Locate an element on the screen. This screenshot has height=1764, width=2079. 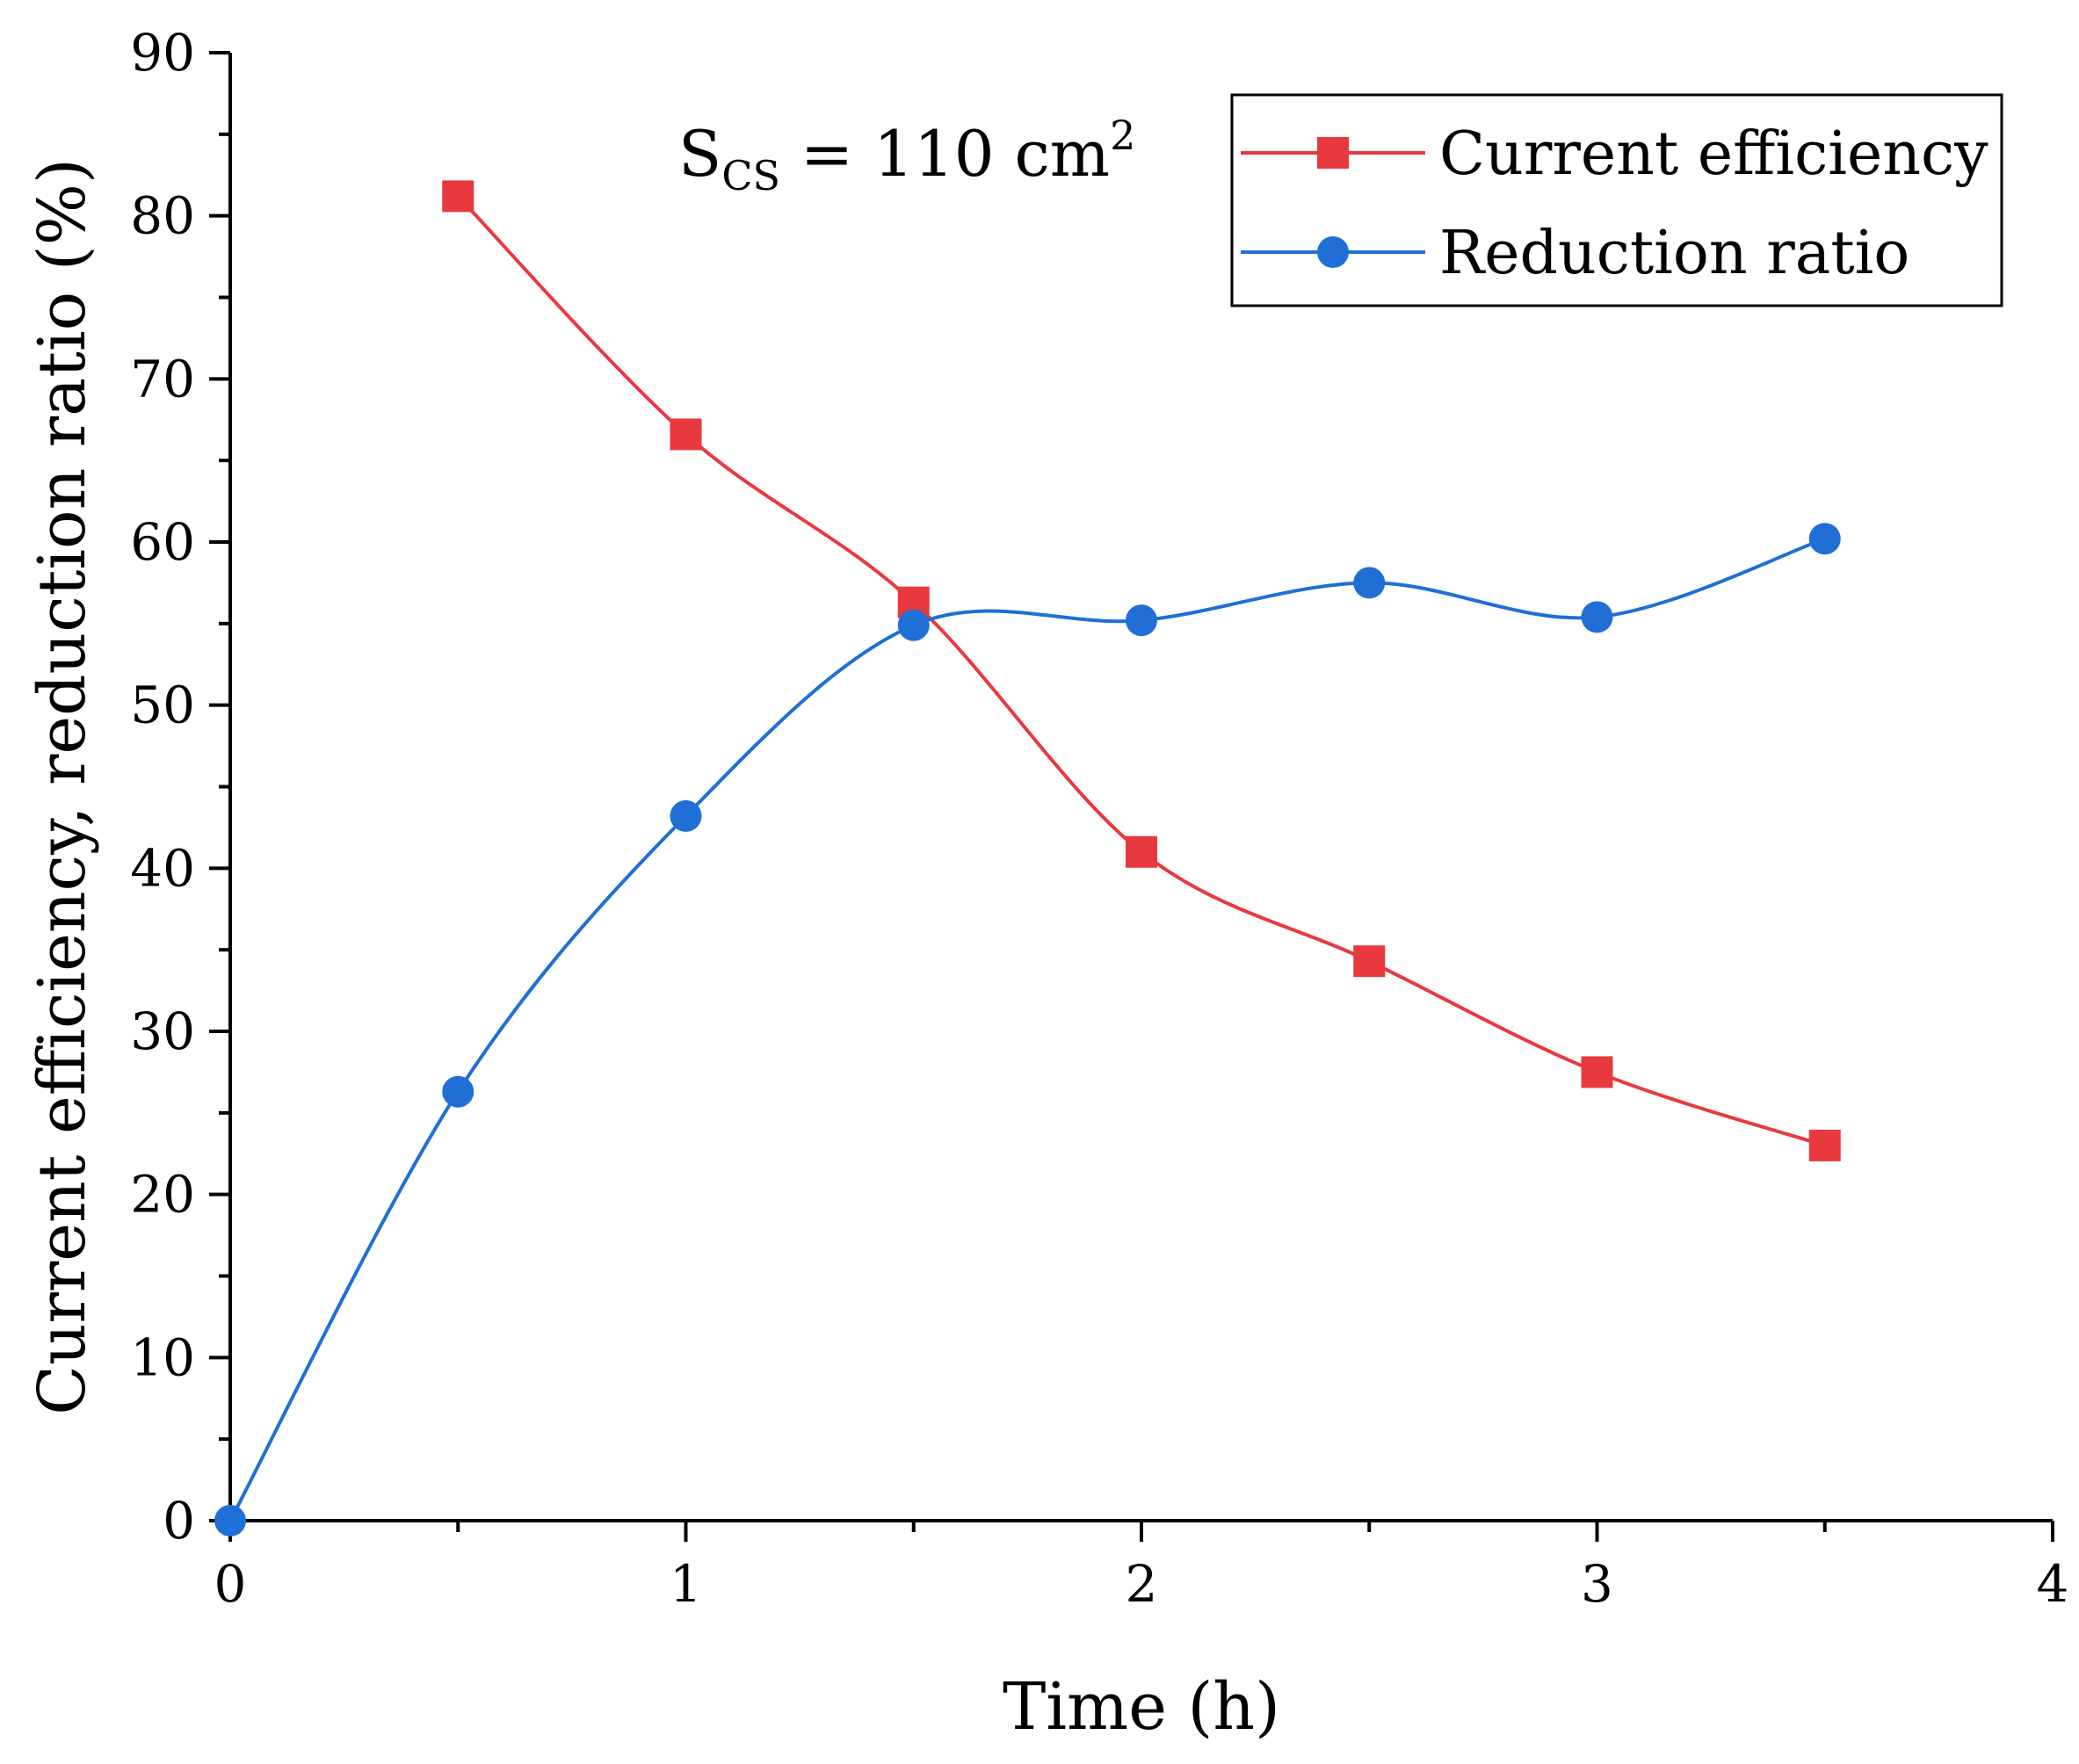
annotation-subscript: CS is located at coordinates (750, 176).